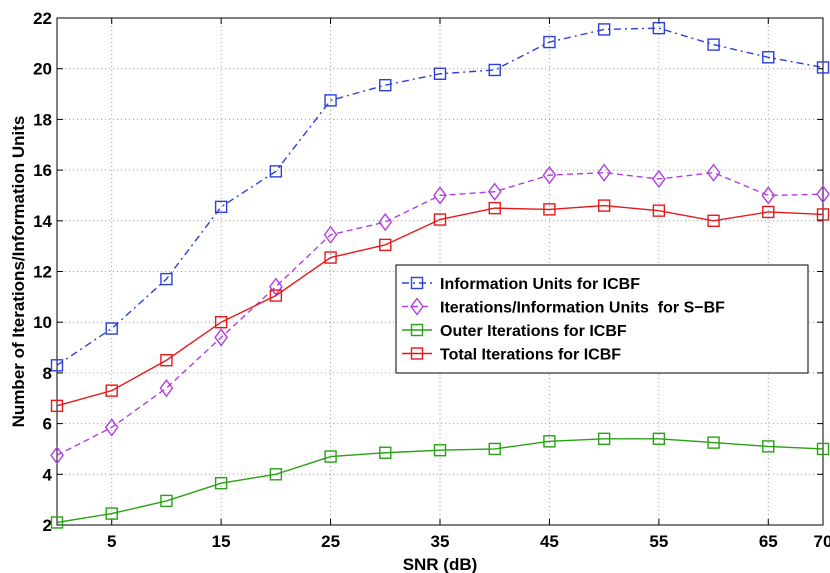  I want to click on y-tick-label: 12, so click(42, 272).